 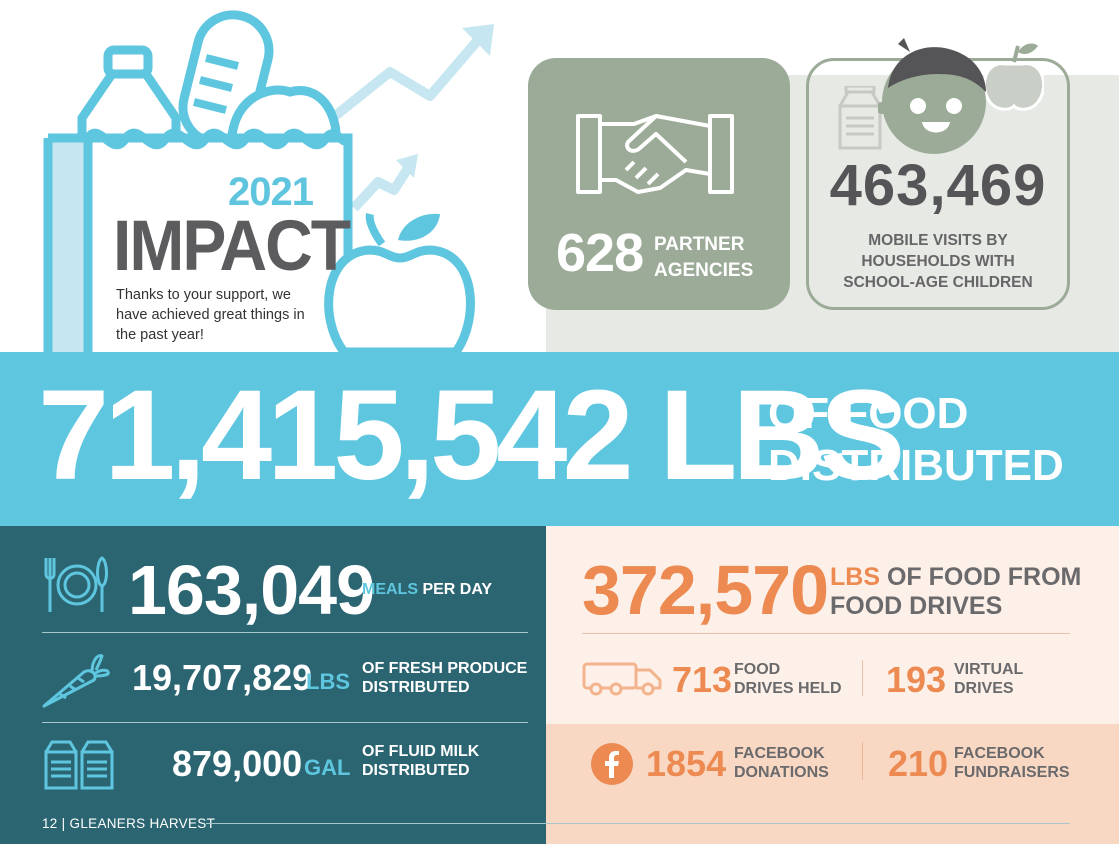 What do you see at coordinates (988, 679) in the screenshot?
I see `virtual-drives-label: VIRTUAL DRIVES` at bounding box center [988, 679].